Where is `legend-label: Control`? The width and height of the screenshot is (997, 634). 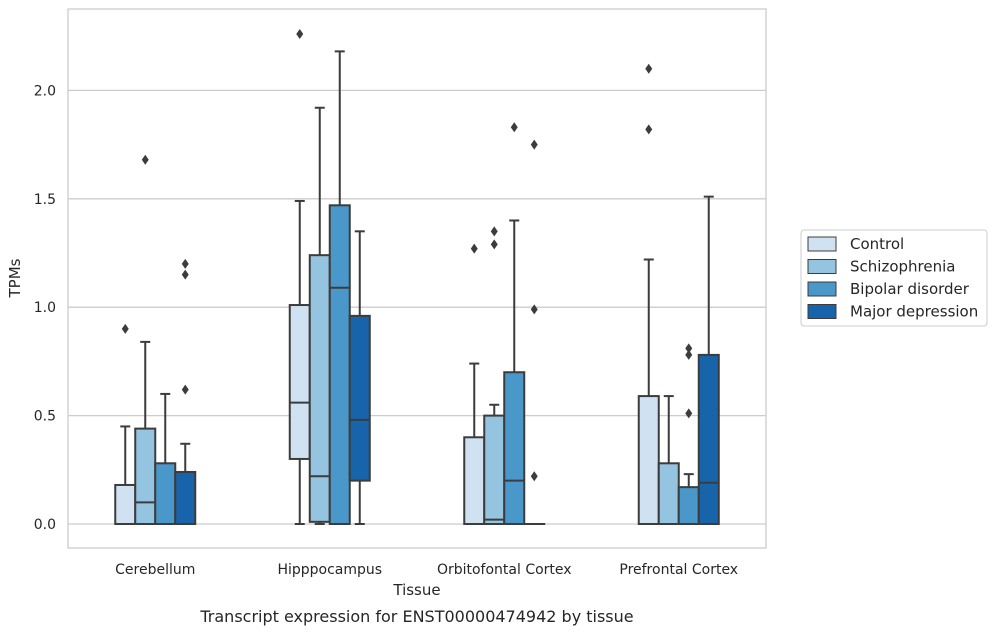 legend-label: Control is located at coordinates (877, 244).